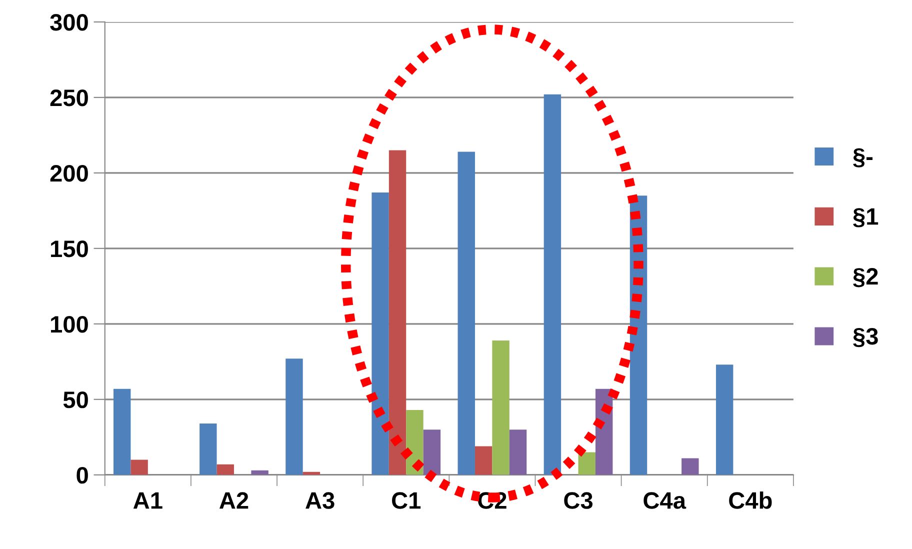 The height and width of the screenshot is (549, 912). I want to click on y-tick-label: 50, so click(75, 399).